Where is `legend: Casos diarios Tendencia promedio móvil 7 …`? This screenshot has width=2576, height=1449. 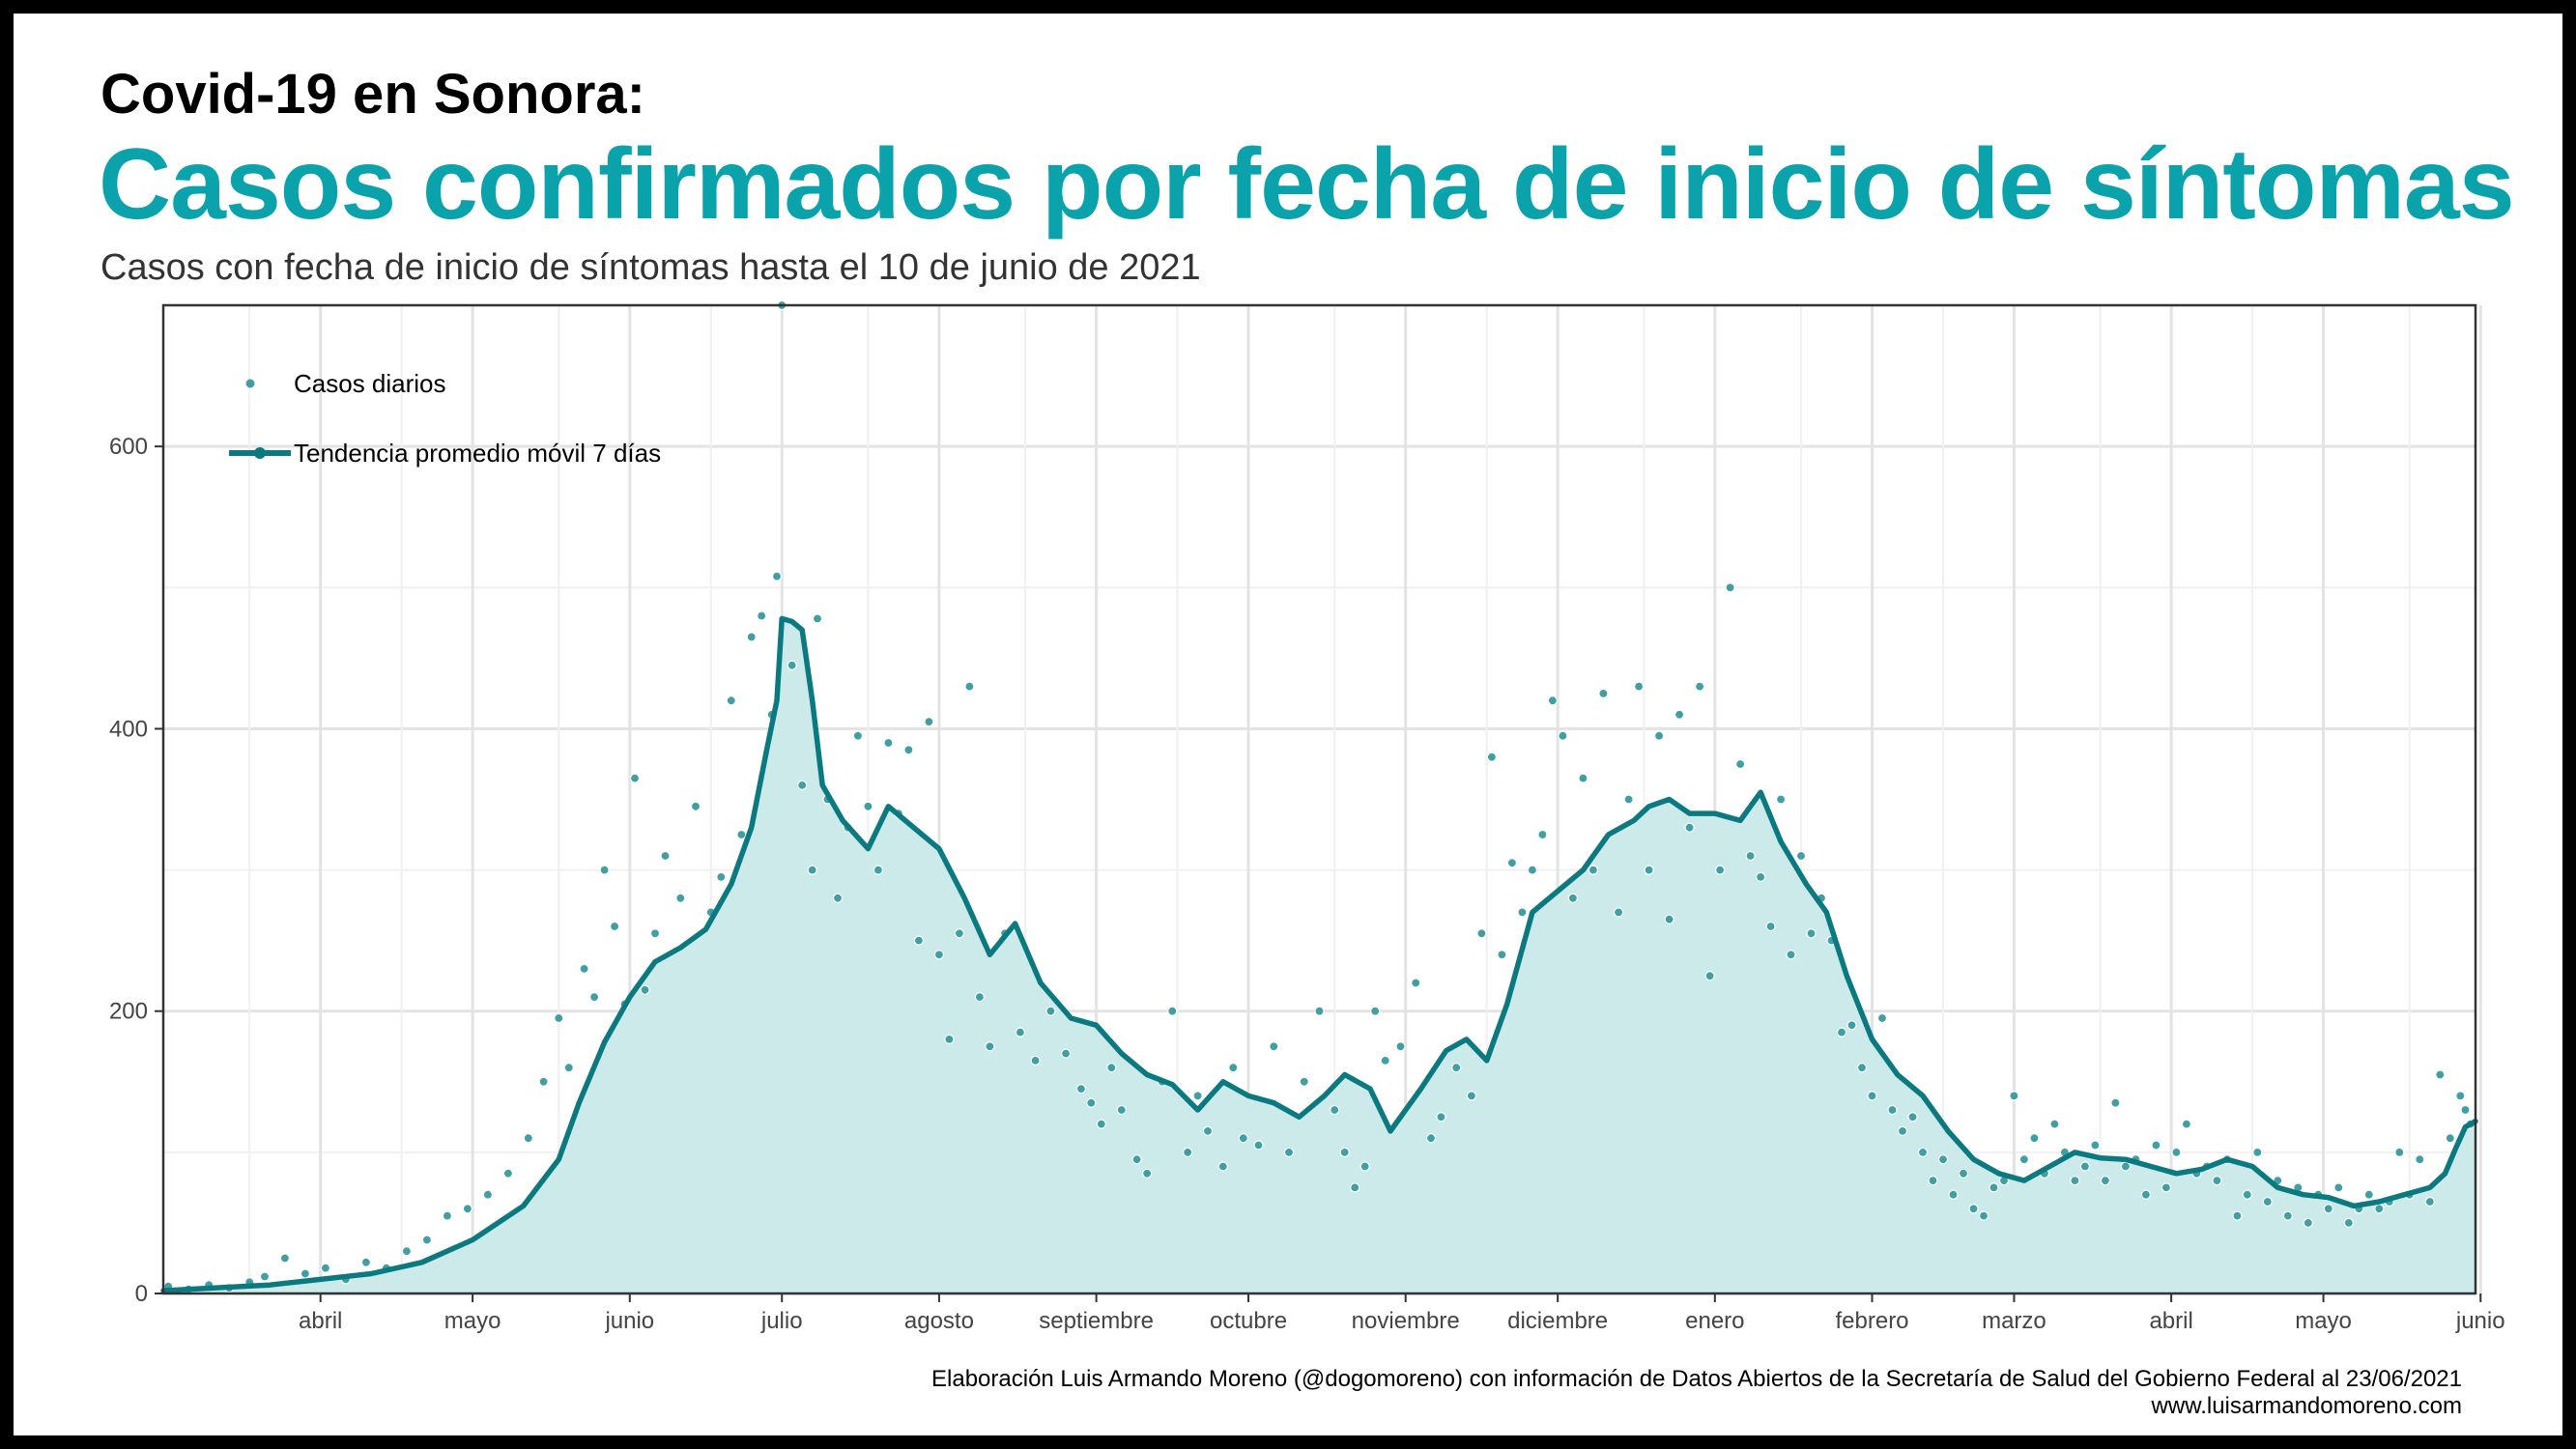 legend: Casos diarios Tendencia promedio móvil 7 … is located at coordinates (445, 418).